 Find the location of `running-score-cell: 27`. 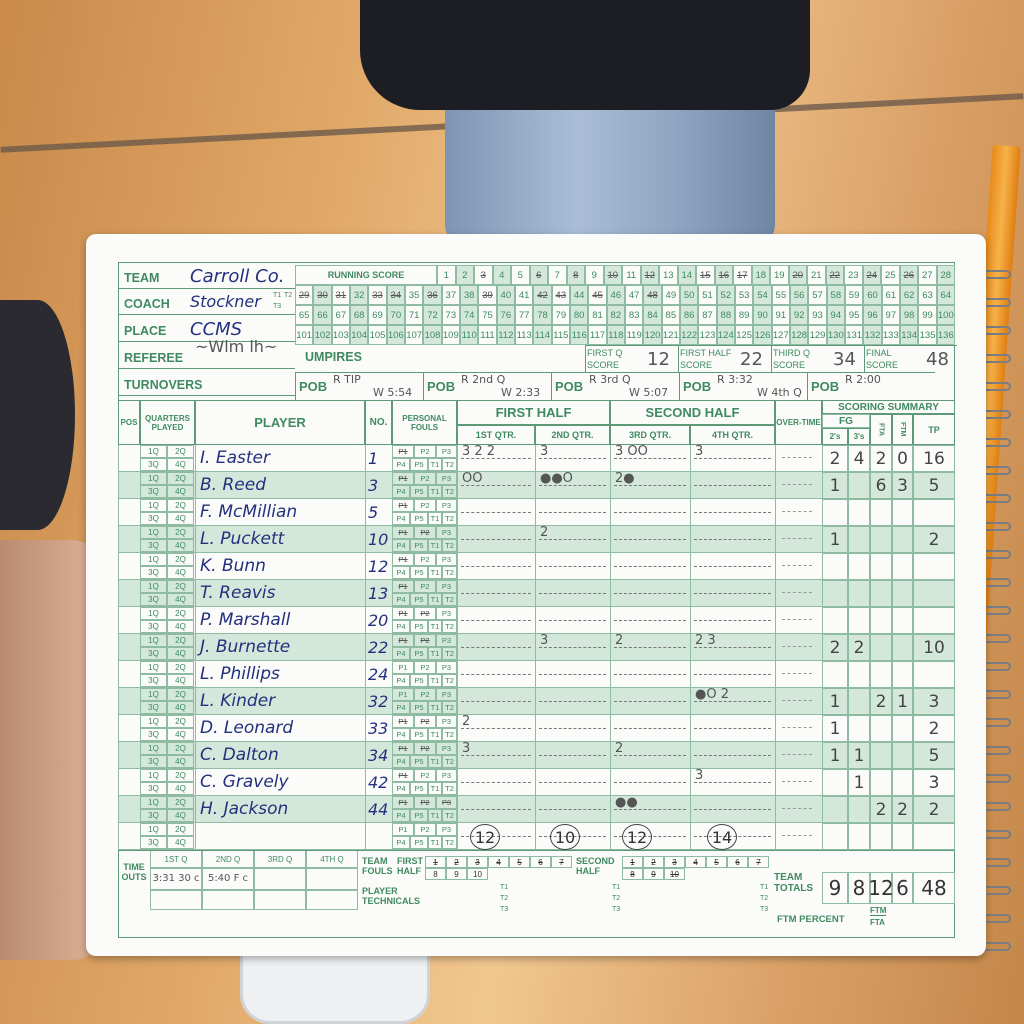

running-score-cell: 27 is located at coordinates (927, 275).